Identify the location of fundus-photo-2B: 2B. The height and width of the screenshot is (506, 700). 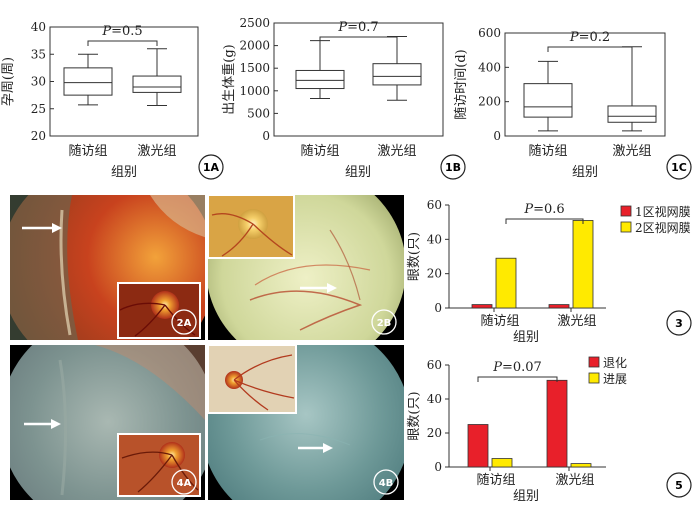
(305, 267).